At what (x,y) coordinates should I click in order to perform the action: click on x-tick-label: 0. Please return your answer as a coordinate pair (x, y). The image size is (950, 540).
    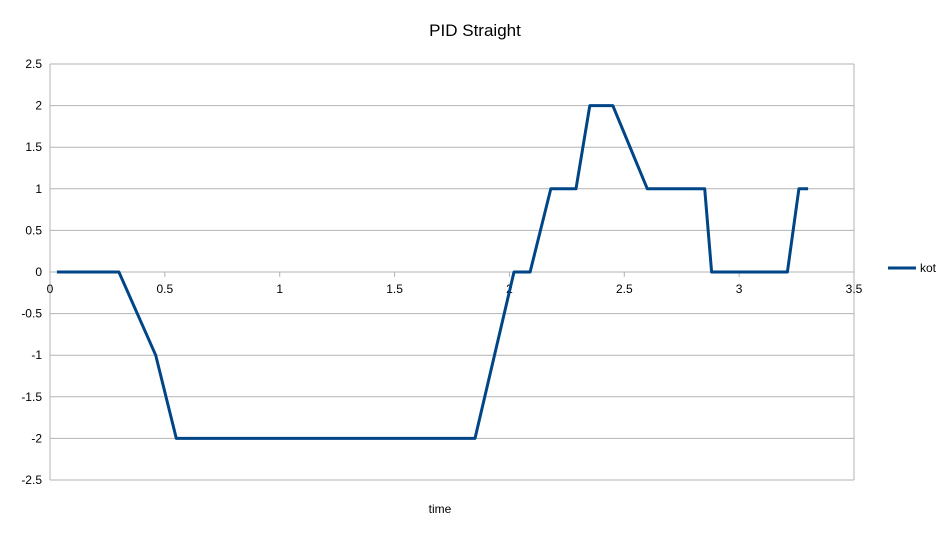
    Looking at the image, I should click on (50, 289).